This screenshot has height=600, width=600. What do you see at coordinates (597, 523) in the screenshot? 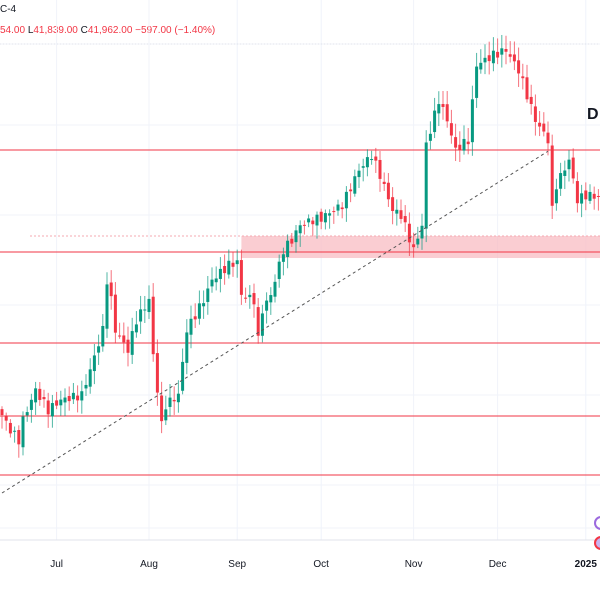
I see `indicator-icon` at bounding box center [597, 523].